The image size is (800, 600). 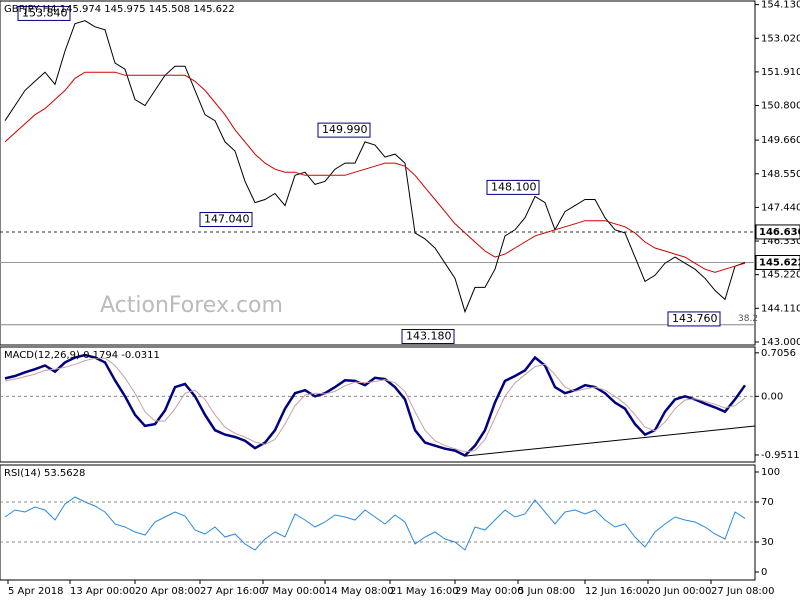 I want to click on y-tick-label: 145.220, so click(x=780, y=275).